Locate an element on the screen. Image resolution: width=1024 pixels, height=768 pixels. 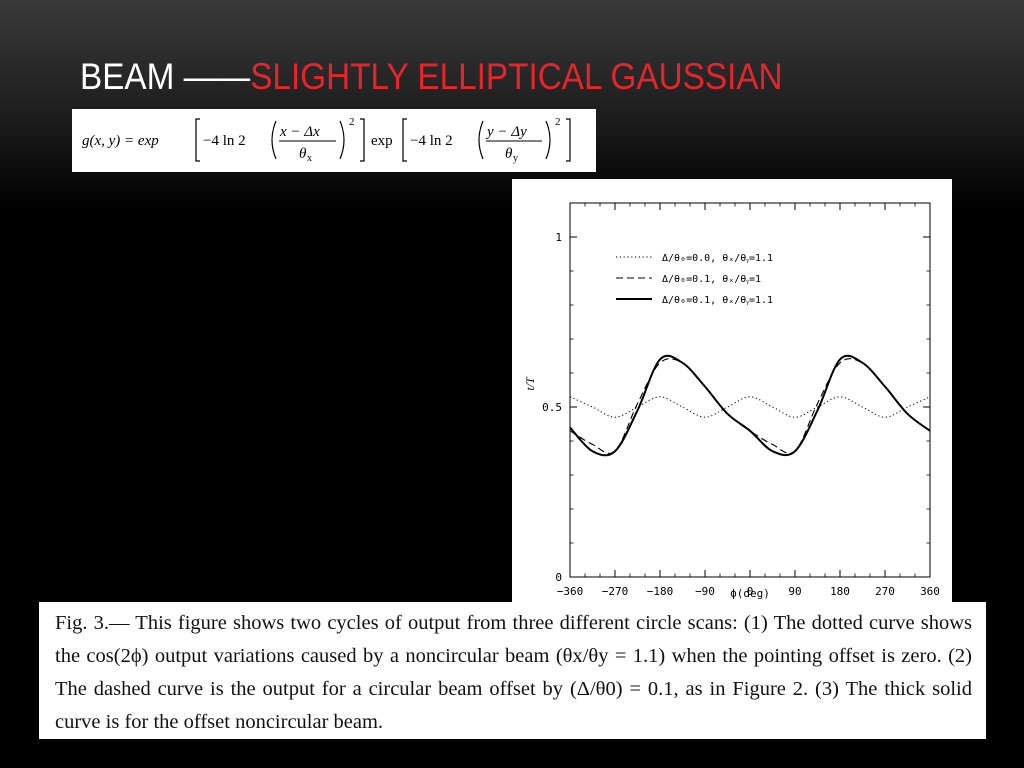
equation-denominator-1: θ is located at coordinates (303, 154).